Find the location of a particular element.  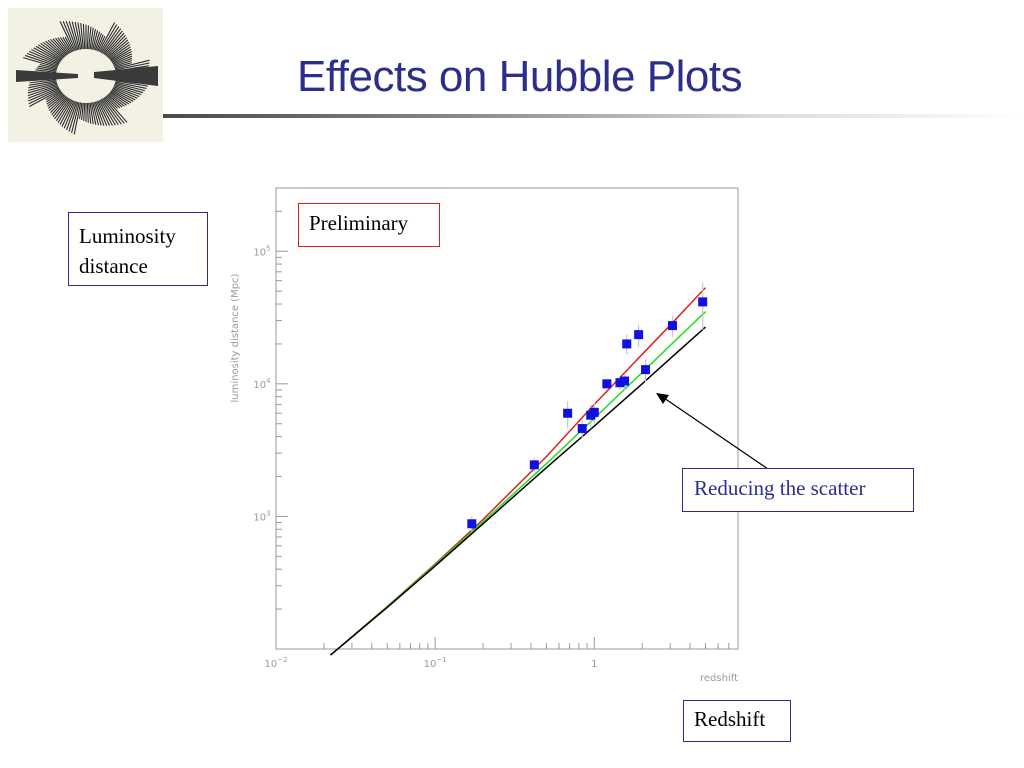

y-tick-label: 10⁴ is located at coordinates (262, 384).